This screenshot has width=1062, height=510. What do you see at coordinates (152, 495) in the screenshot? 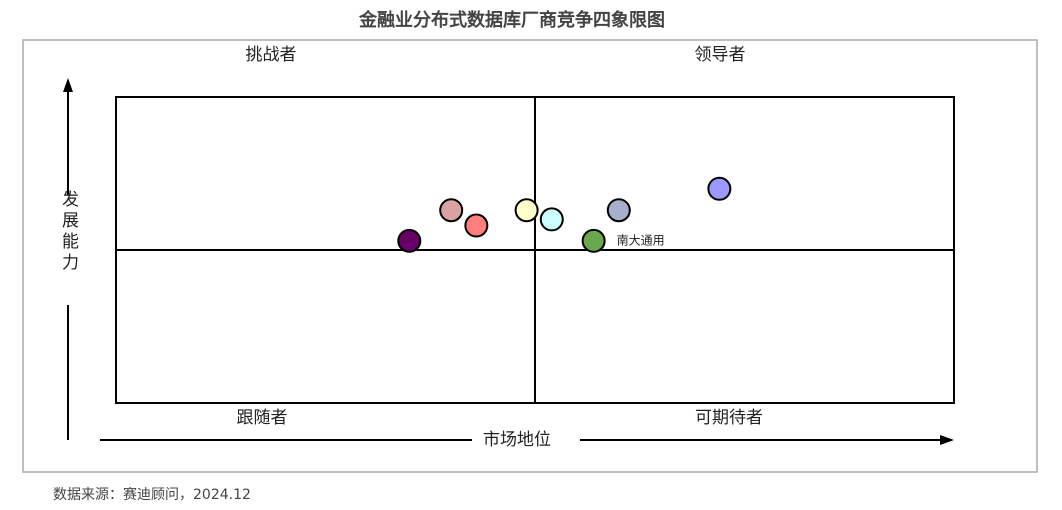
I see `source-note: 数据来源：赛迪顾问，2024.12` at bounding box center [152, 495].